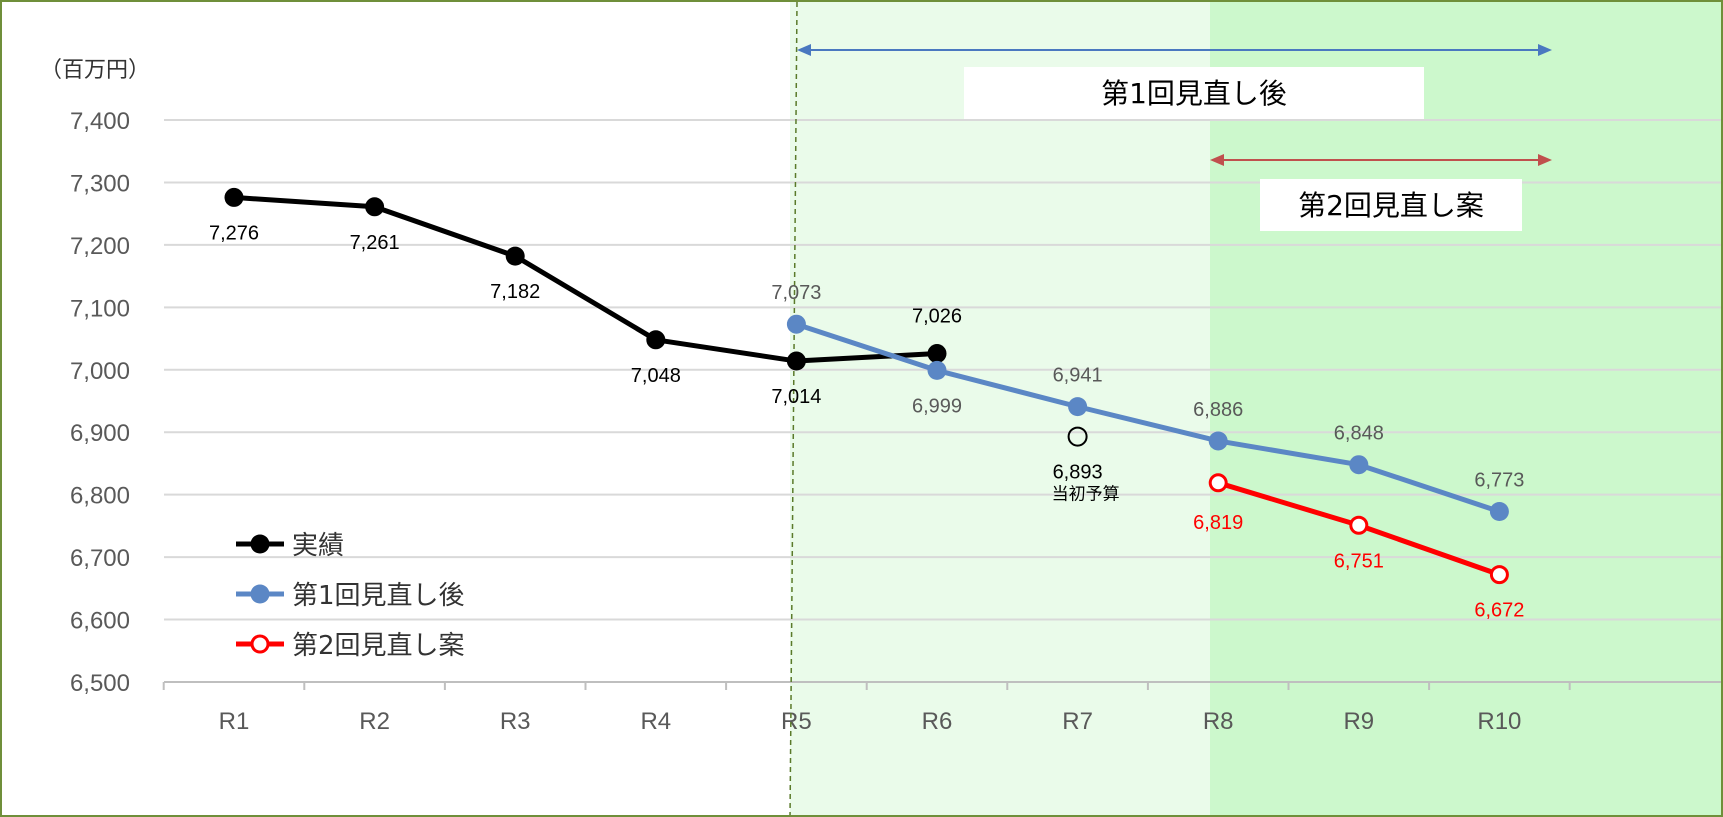 Image resolution: width=1723 pixels, height=817 pixels. What do you see at coordinates (1078, 376) in the screenshot?
I see `data-label: 6,941` at bounding box center [1078, 376].